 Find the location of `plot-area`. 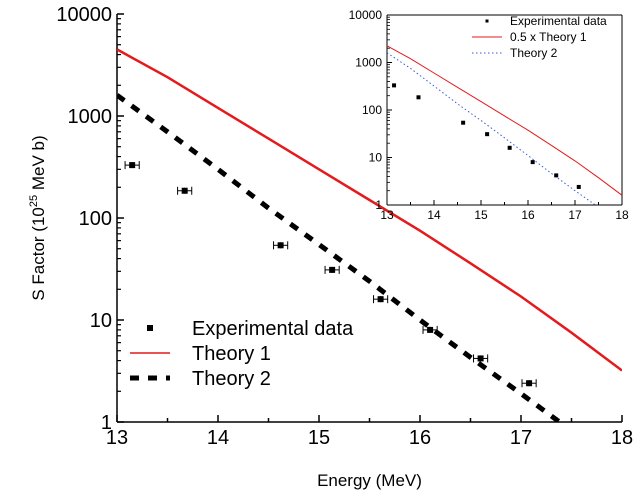

plot-area is located at coordinates (504, 125).